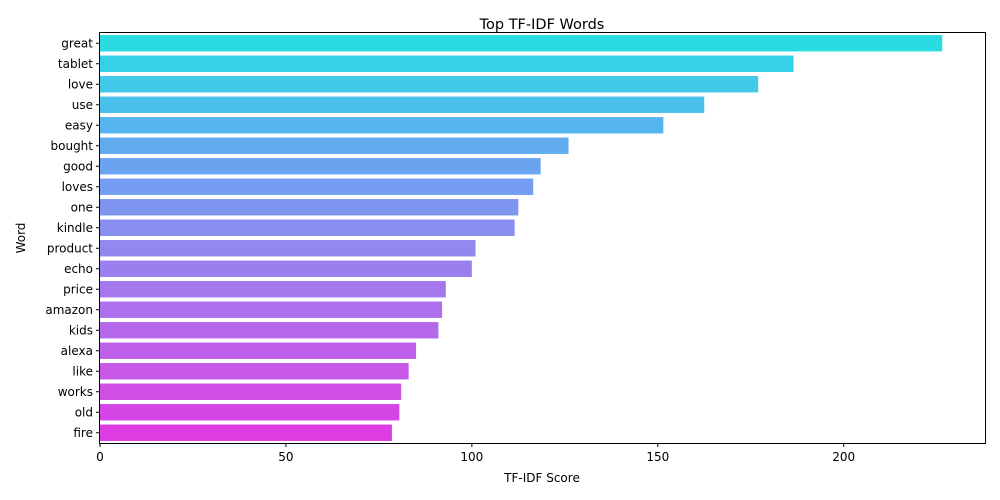 The image size is (1000, 500). What do you see at coordinates (541, 478) in the screenshot?
I see `x-axis-label: TF-IDF Score` at bounding box center [541, 478].